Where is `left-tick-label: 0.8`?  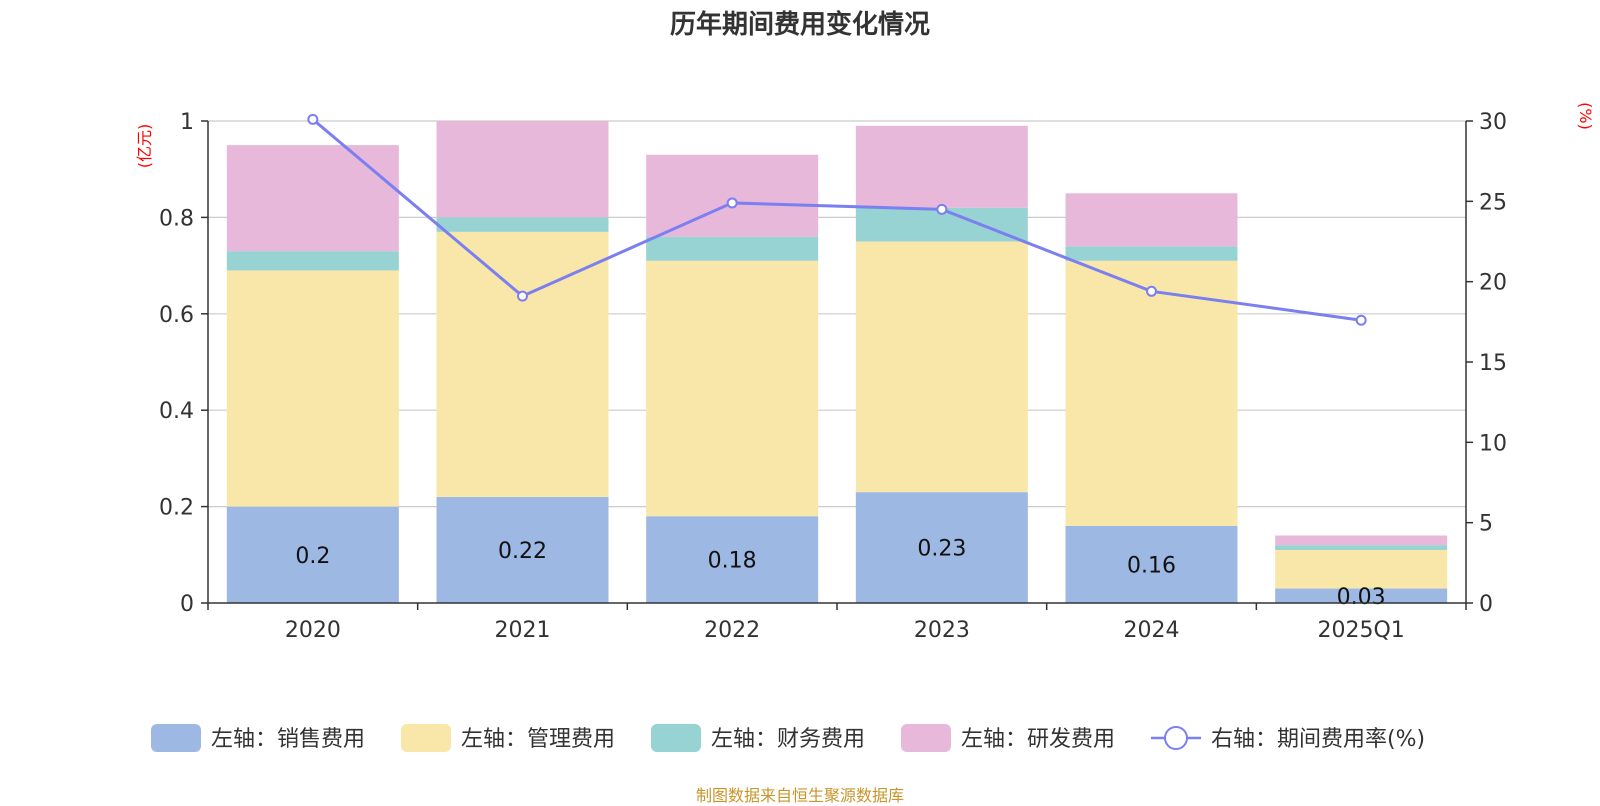
left-tick-label: 0.8 is located at coordinates (176, 218).